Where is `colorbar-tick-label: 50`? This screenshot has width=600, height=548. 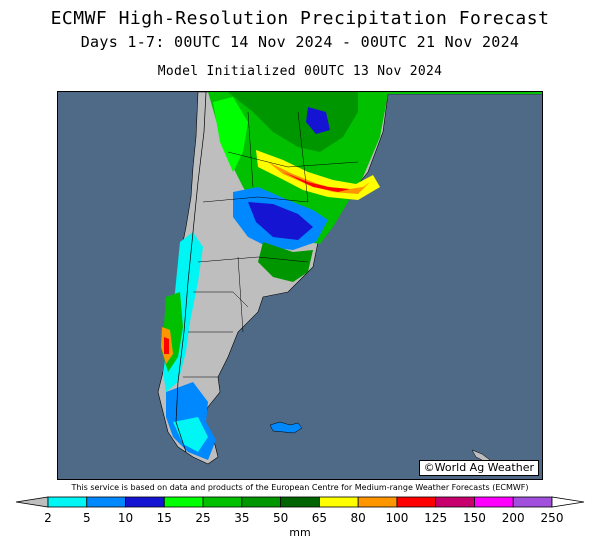 colorbar-tick-label: 50 is located at coordinates (280, 518).